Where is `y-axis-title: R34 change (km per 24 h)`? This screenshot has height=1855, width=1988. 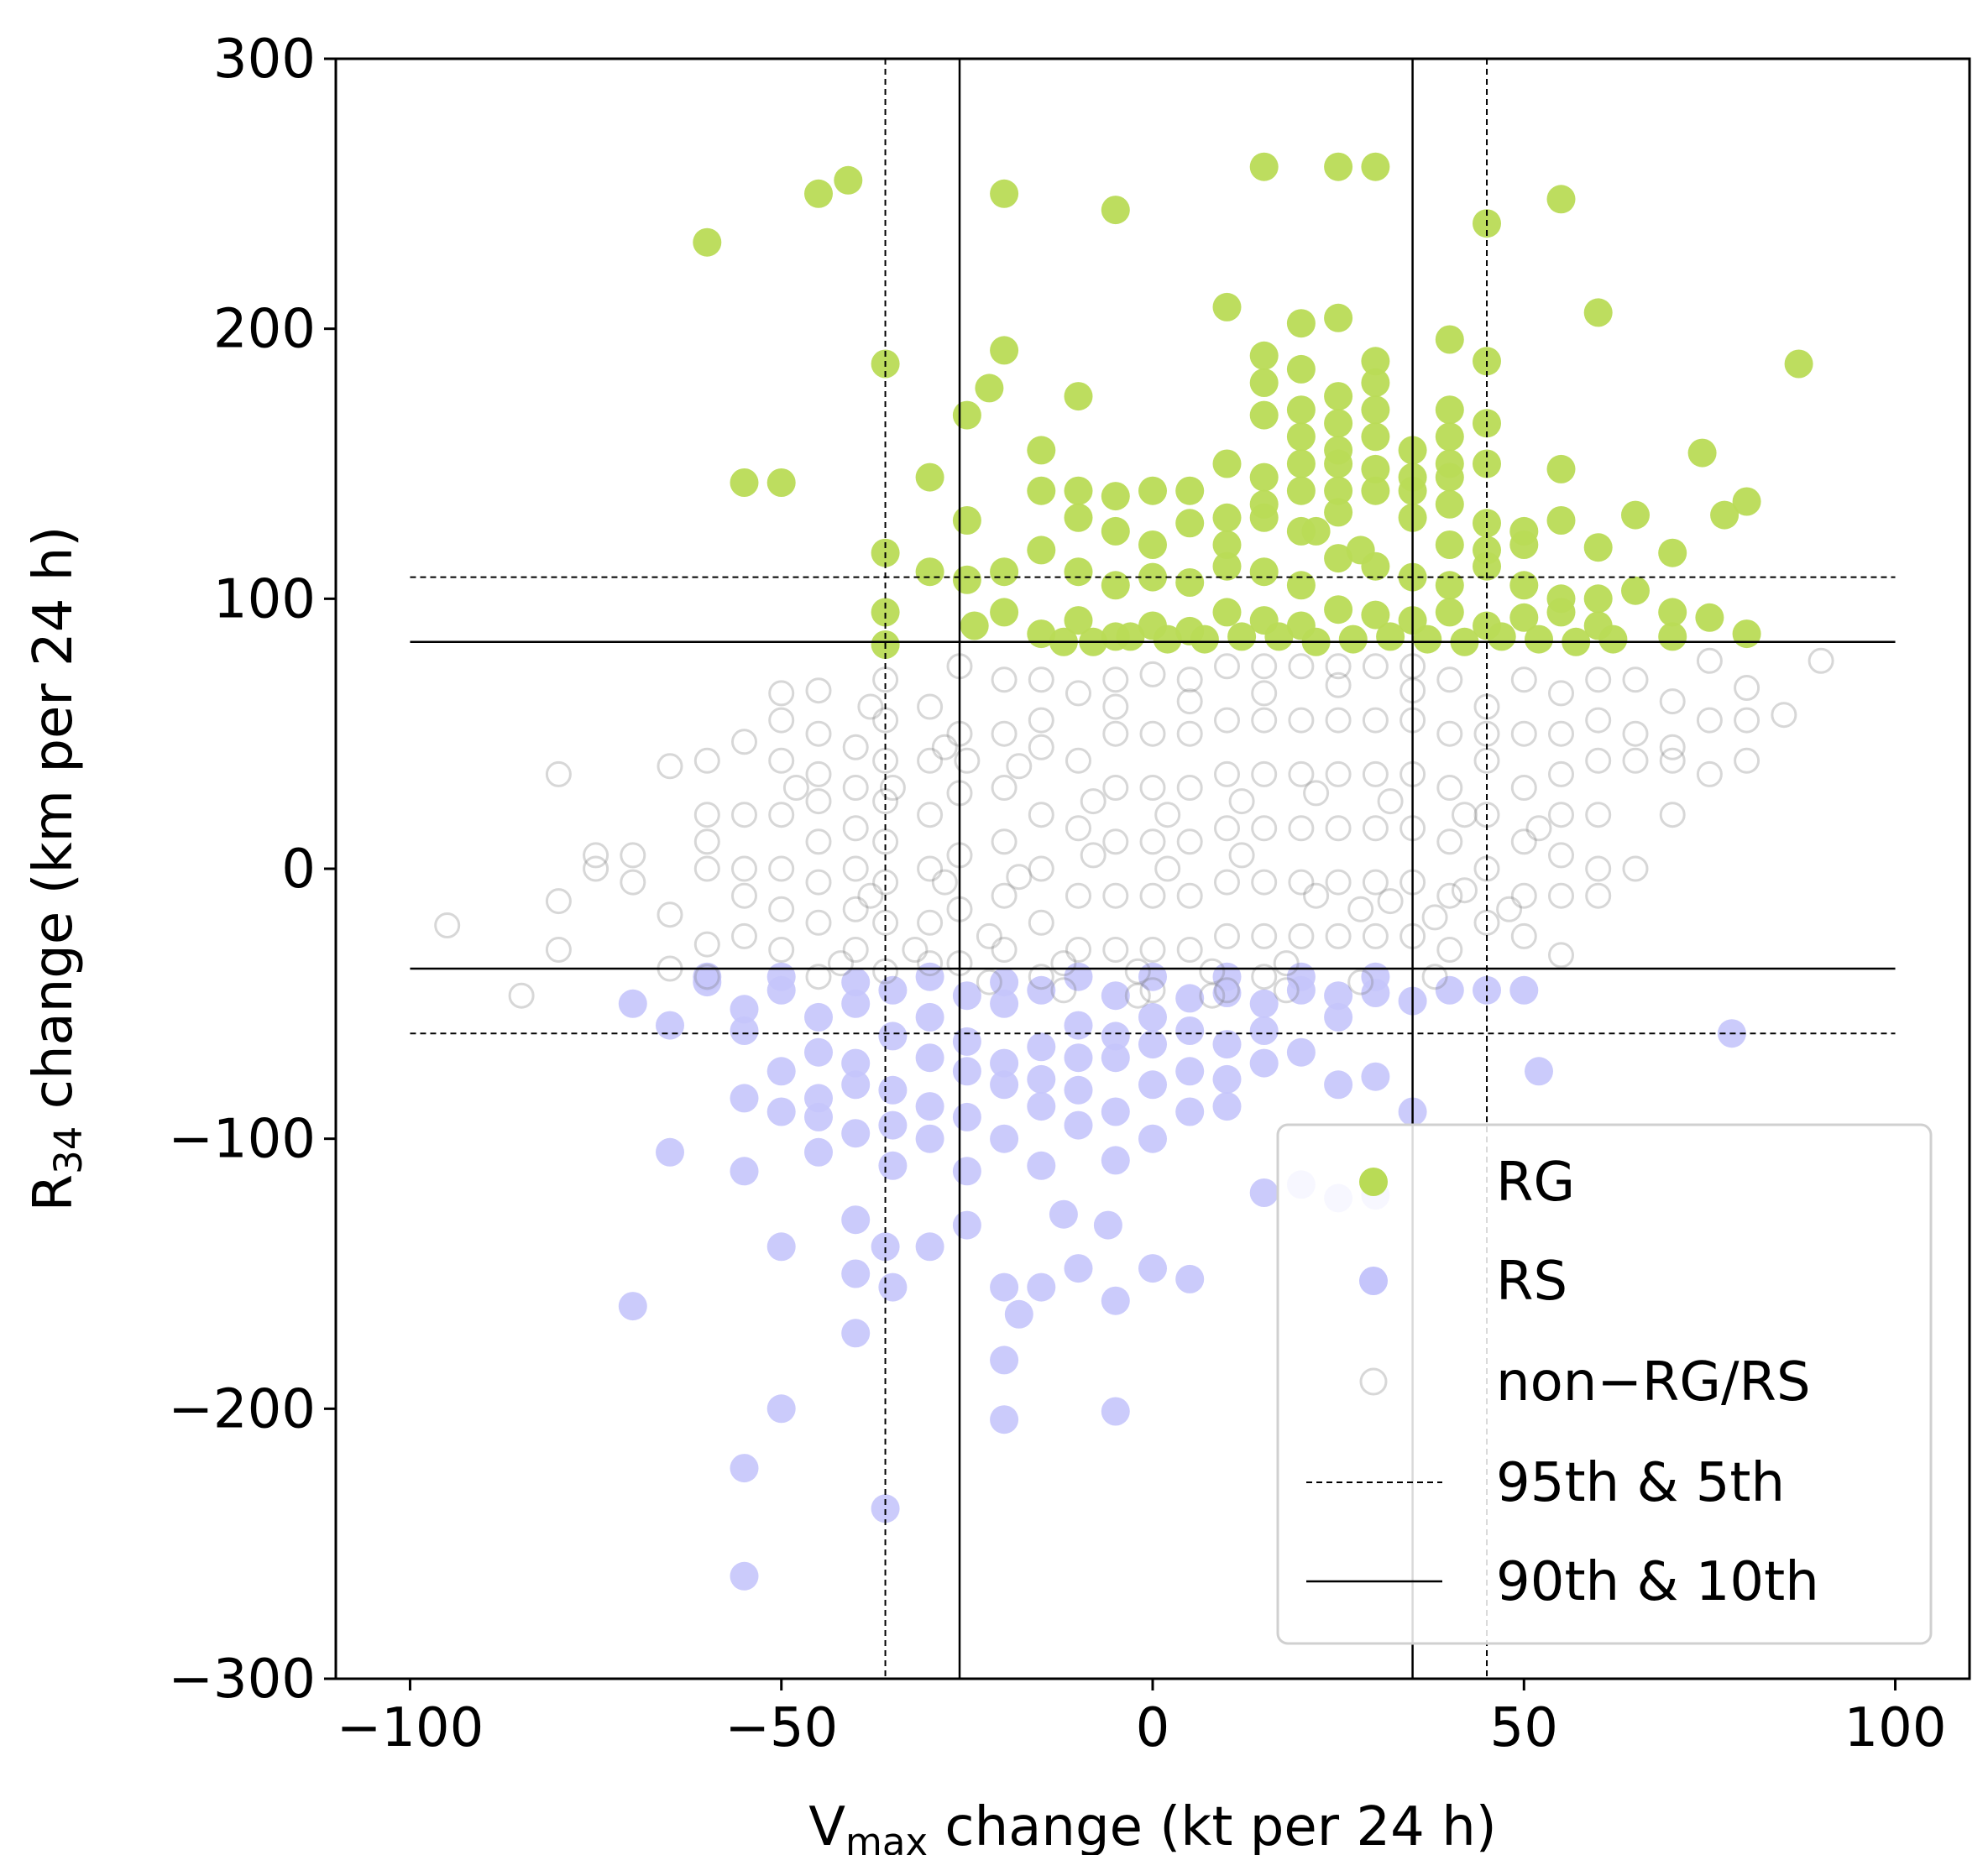 y-axis-title: R34 change (km per 24 h) is located at coordinates (57, 869).